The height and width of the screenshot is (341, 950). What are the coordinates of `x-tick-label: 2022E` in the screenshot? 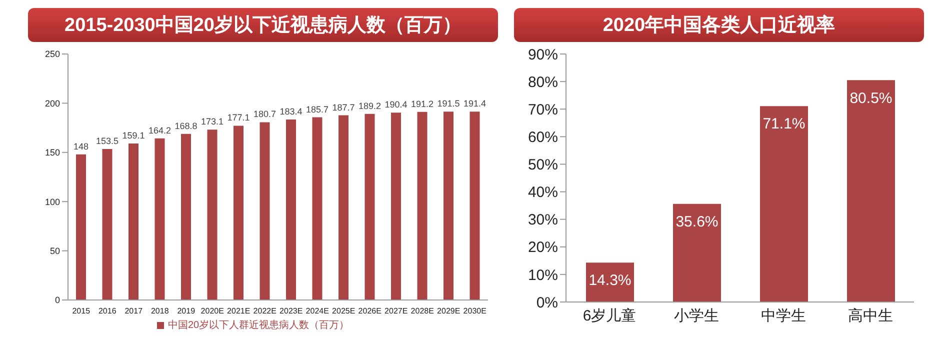 It's located at (264, 311).